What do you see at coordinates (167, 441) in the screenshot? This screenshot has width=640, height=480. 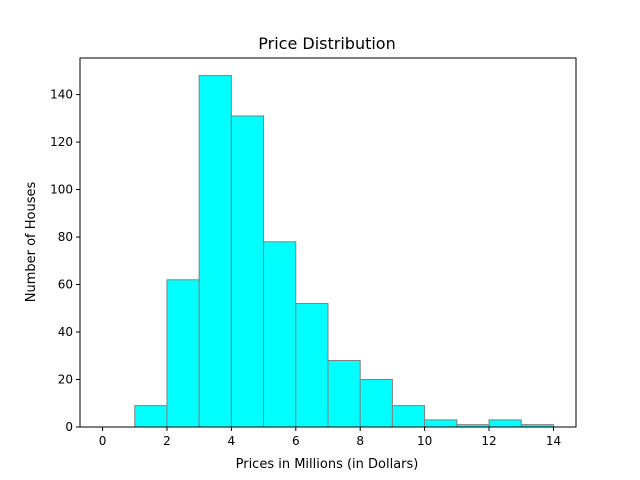 I see `x-tick-label: 2` at bounding box center [167, 441].